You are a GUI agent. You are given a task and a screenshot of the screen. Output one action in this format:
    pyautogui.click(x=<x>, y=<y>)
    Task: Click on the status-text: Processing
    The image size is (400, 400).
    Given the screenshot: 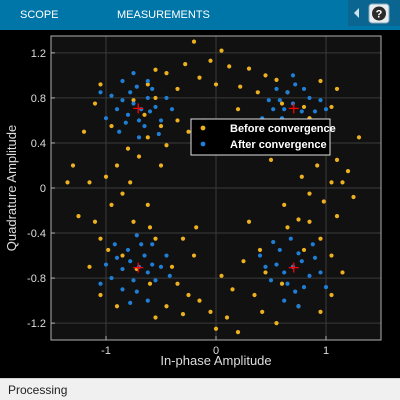 What is the action you would take?
    pyautogui.click(x=38, y=390)
    